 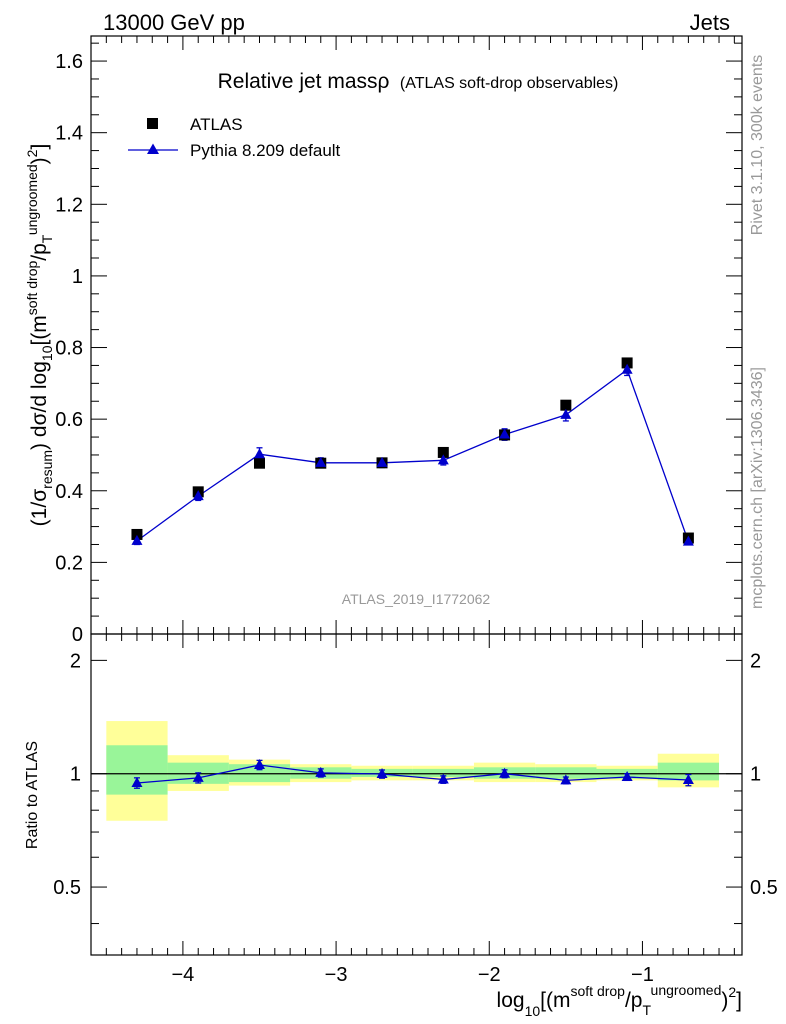 What do you see at coordinates (69, 349) in the screenshot?
I see `main-y-tick-label-4: 0.8` at bounding box center [69, 349].